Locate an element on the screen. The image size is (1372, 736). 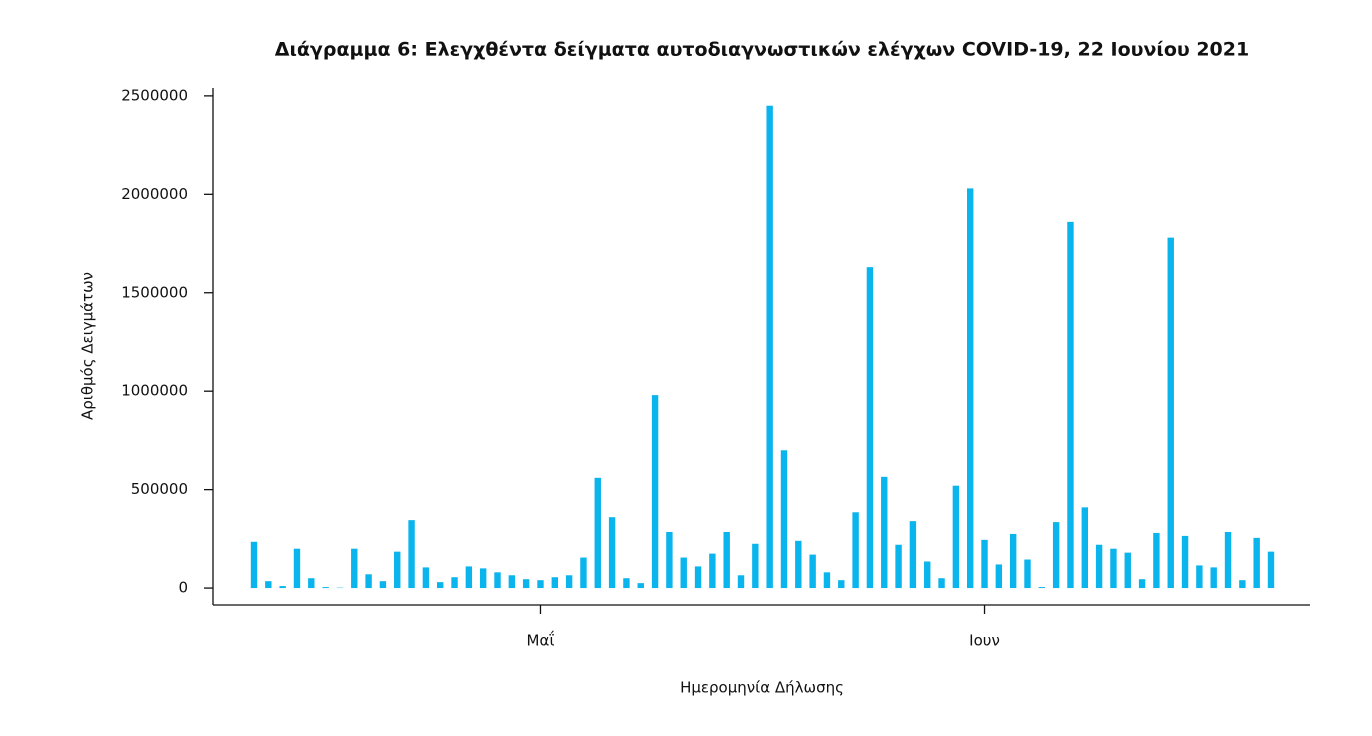
y-tick-label: 0 is located at coordinates (183, 588).